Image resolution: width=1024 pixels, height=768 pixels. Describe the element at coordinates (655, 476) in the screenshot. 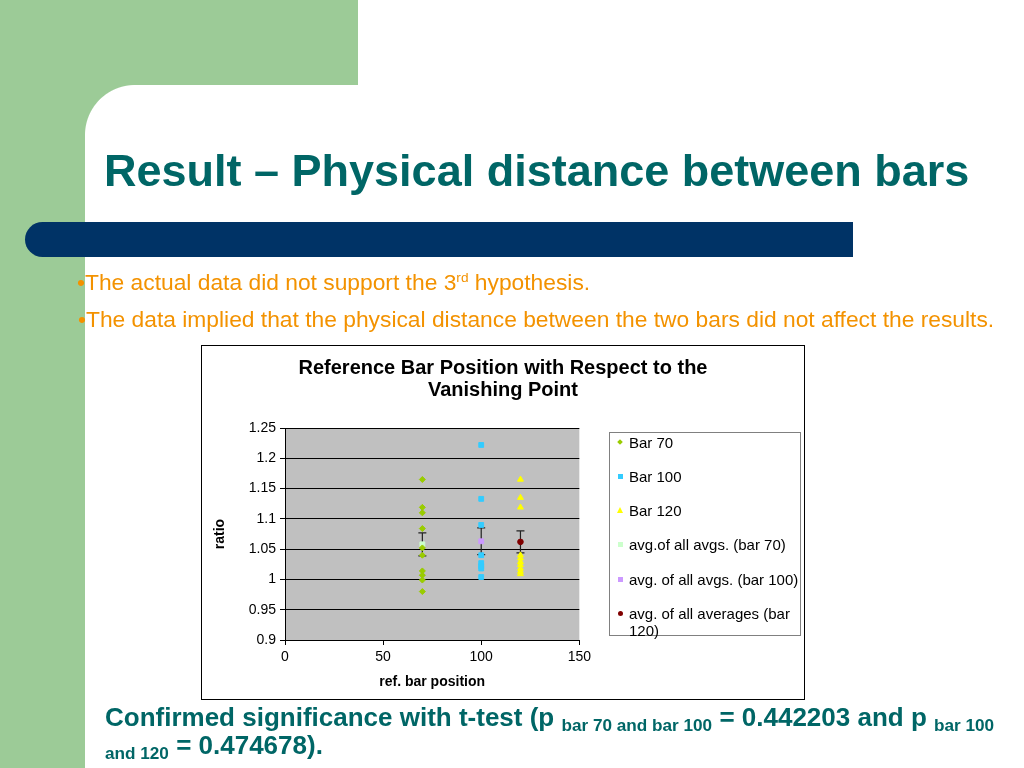

I see `legend-label: Bar 100` at that location.